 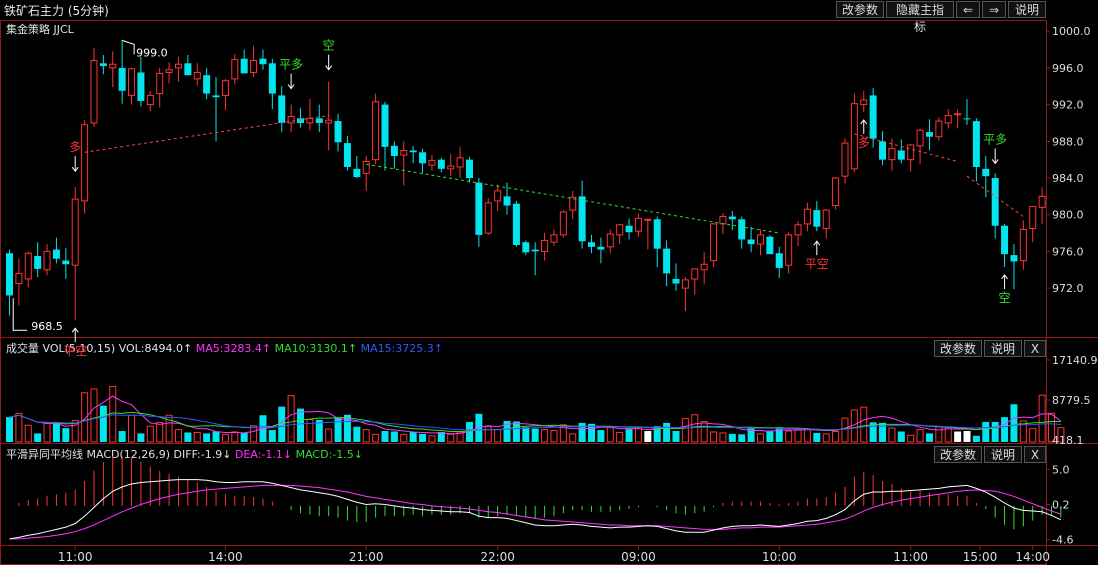 I want to click on macd-diff: DIFF:-1.9↓, so click(x=202, y=454).